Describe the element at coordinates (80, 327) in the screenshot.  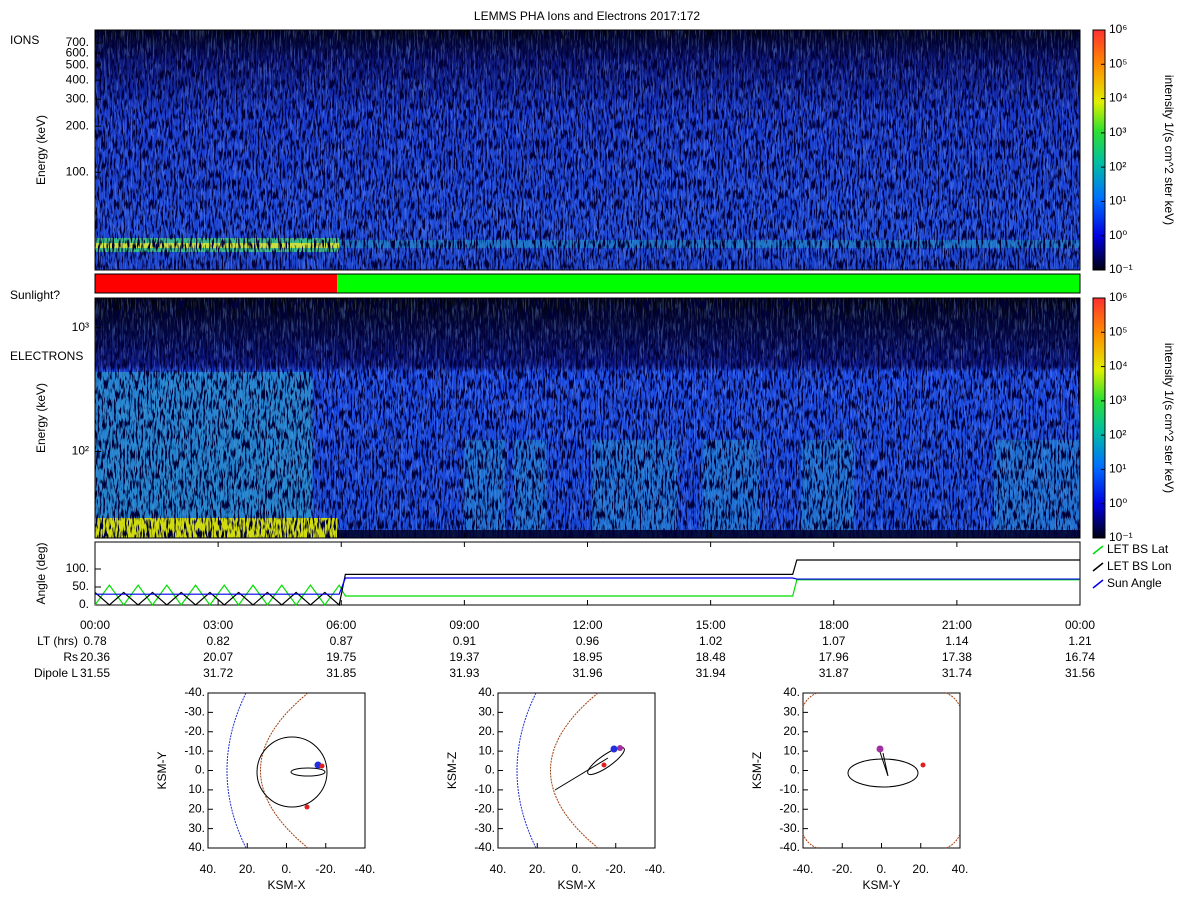
I see `y-tick-label: 10³` at that location.